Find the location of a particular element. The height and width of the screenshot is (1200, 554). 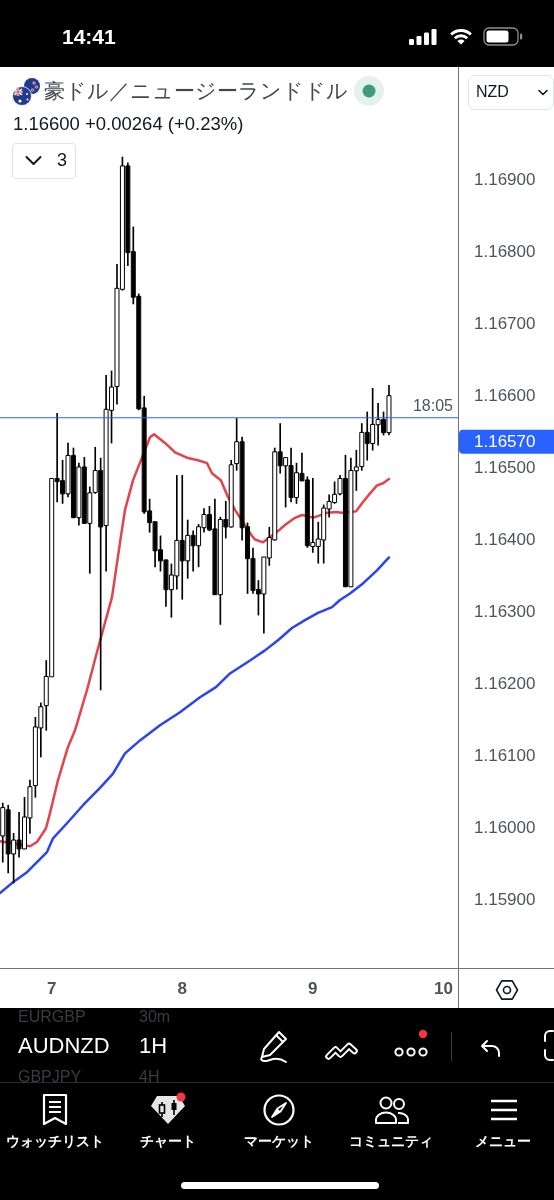

y-tick-label: 1.16300 is located at coordinates (505, 611).